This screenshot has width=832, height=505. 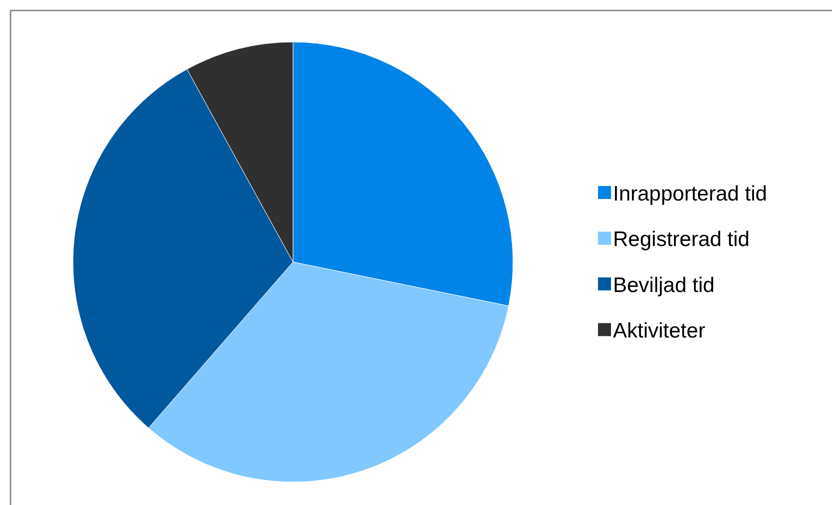 What do you see at coordinates (681, 240) in the screenshot?
I see `legend-label: Registrerad tid` at bounding box center [681, 240].